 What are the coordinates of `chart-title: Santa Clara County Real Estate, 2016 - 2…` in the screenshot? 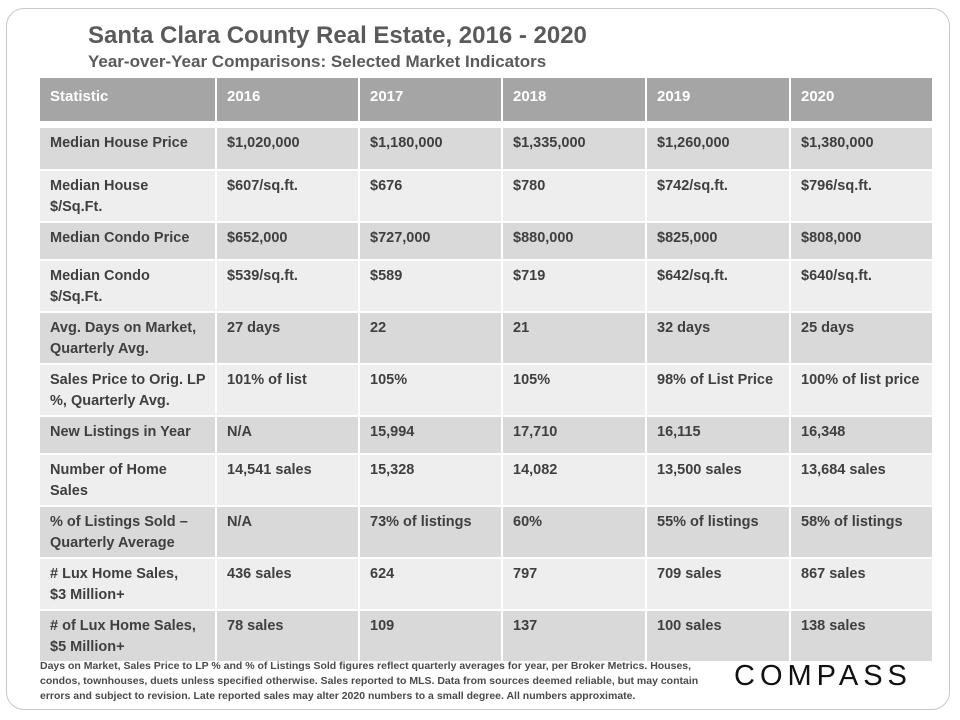 It's located at (337, 35).